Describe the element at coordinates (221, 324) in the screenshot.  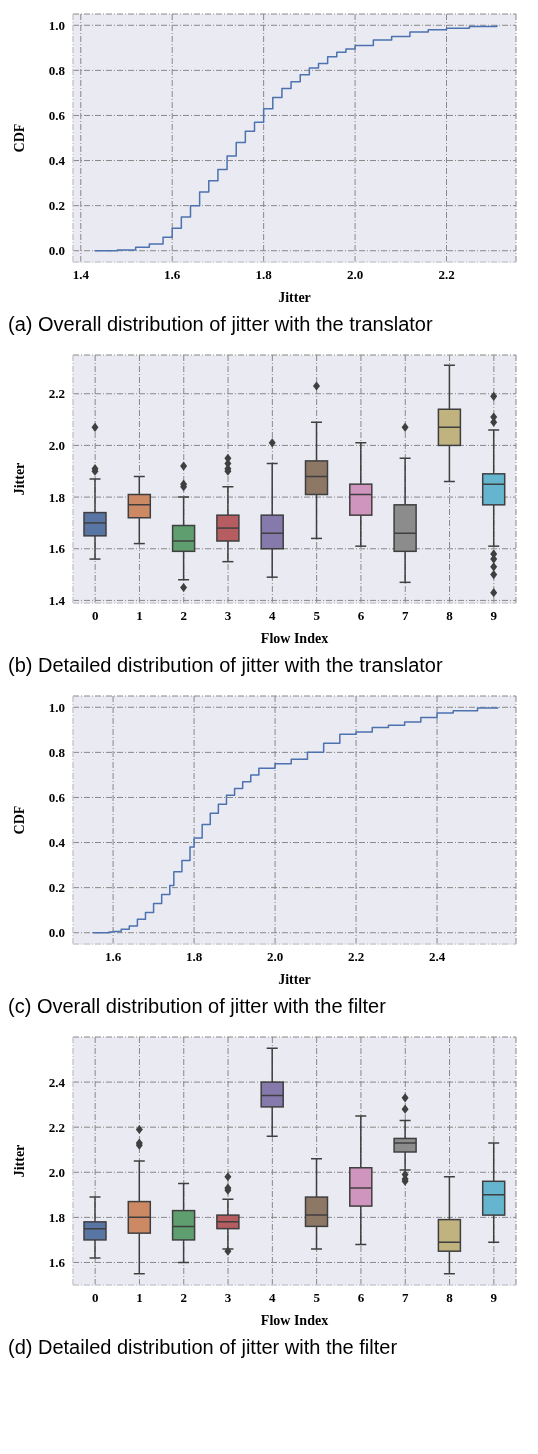
I see `text: (a) Overall distribution of jitter with the translator` at that location.